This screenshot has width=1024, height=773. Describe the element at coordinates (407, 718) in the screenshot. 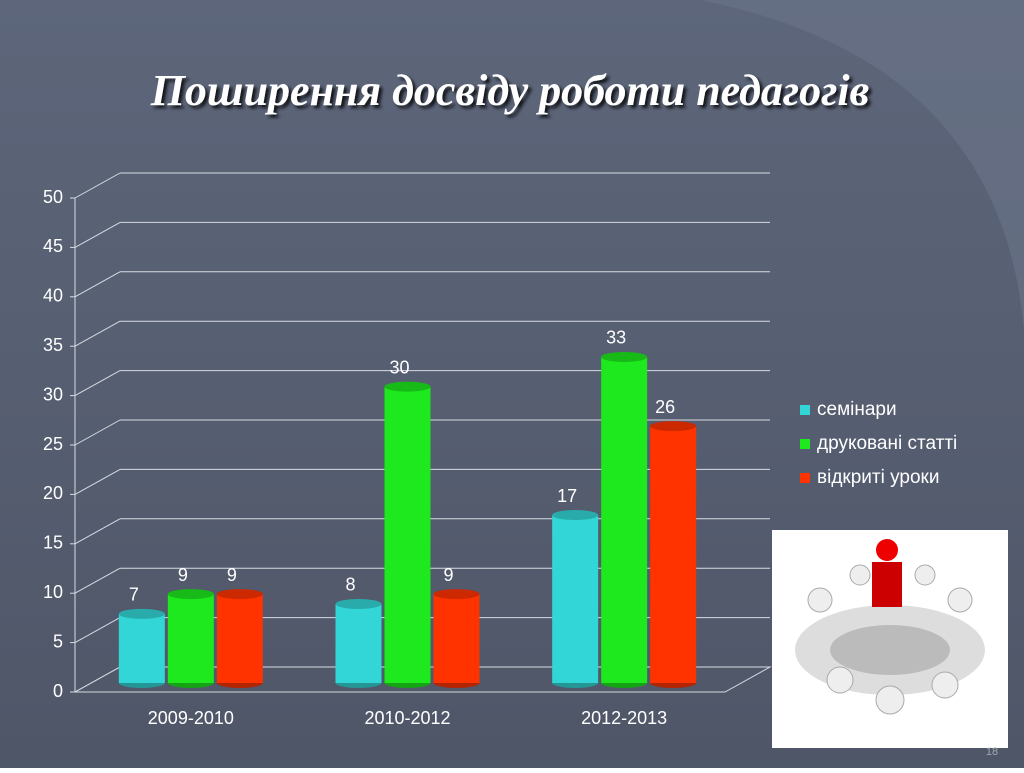

I see `x-tick-label: 2010-2012` at that location.